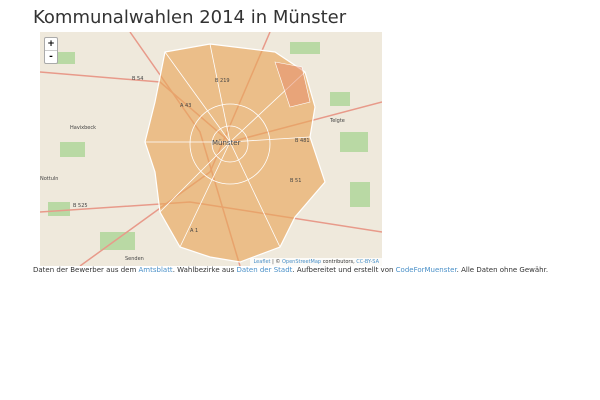  I want to click on map-label: B 481, so click(302, 141).